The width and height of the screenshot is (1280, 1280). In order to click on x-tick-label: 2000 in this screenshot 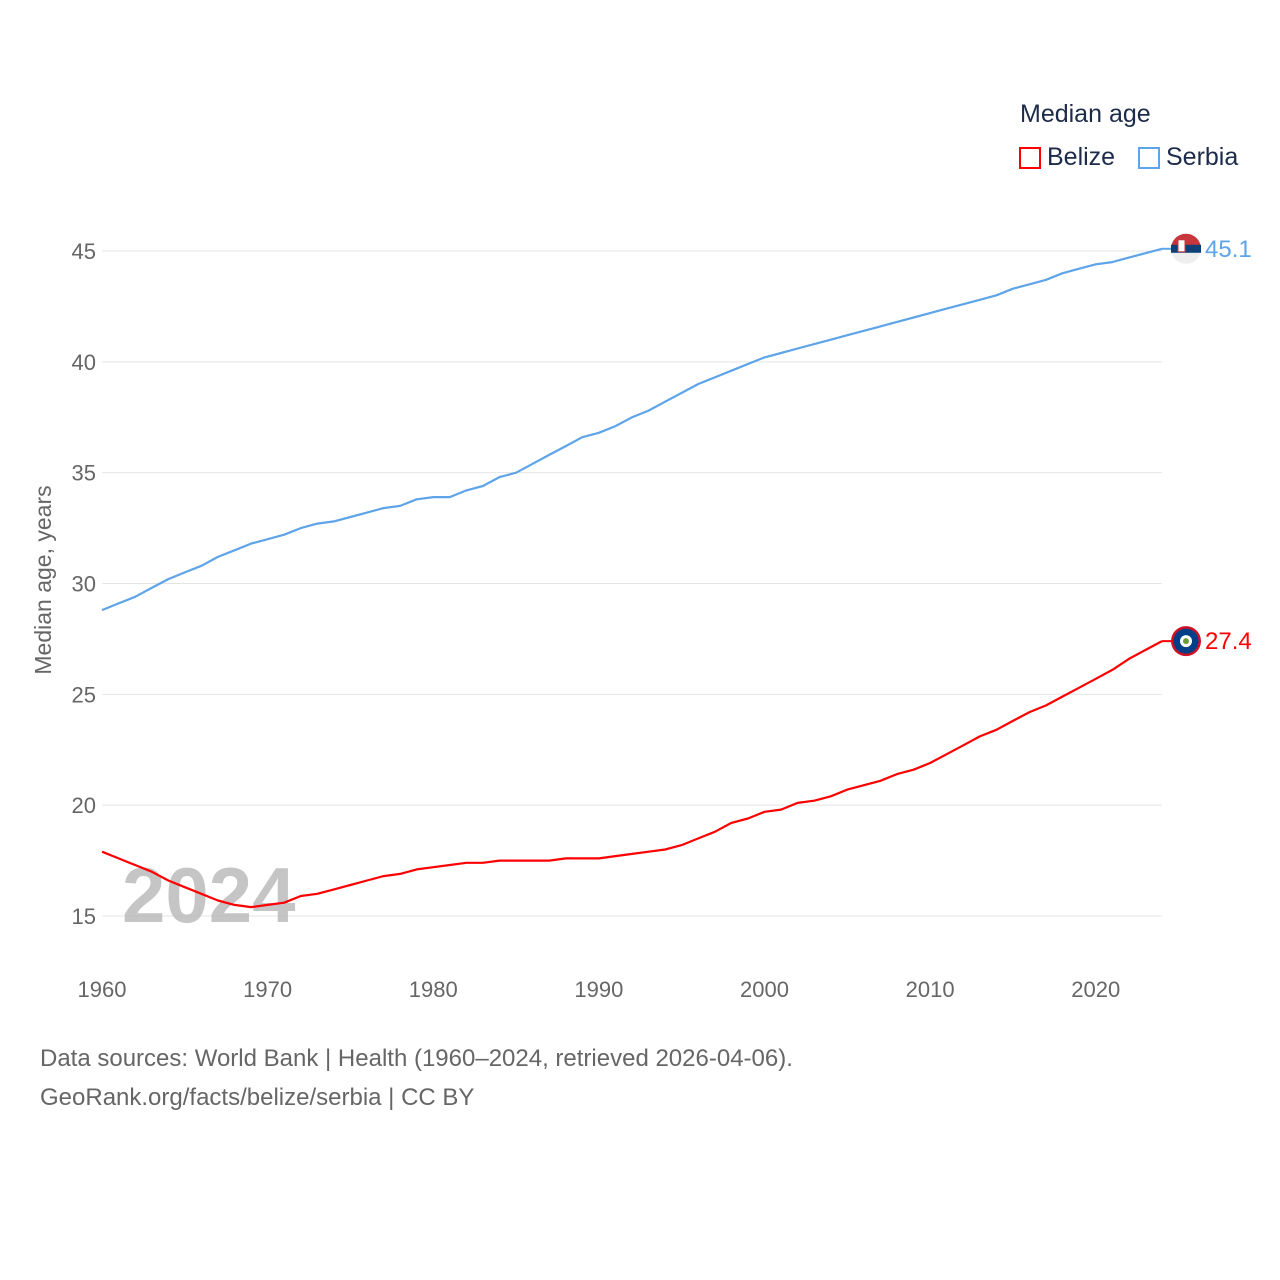, I will do `click(764, 989)`.